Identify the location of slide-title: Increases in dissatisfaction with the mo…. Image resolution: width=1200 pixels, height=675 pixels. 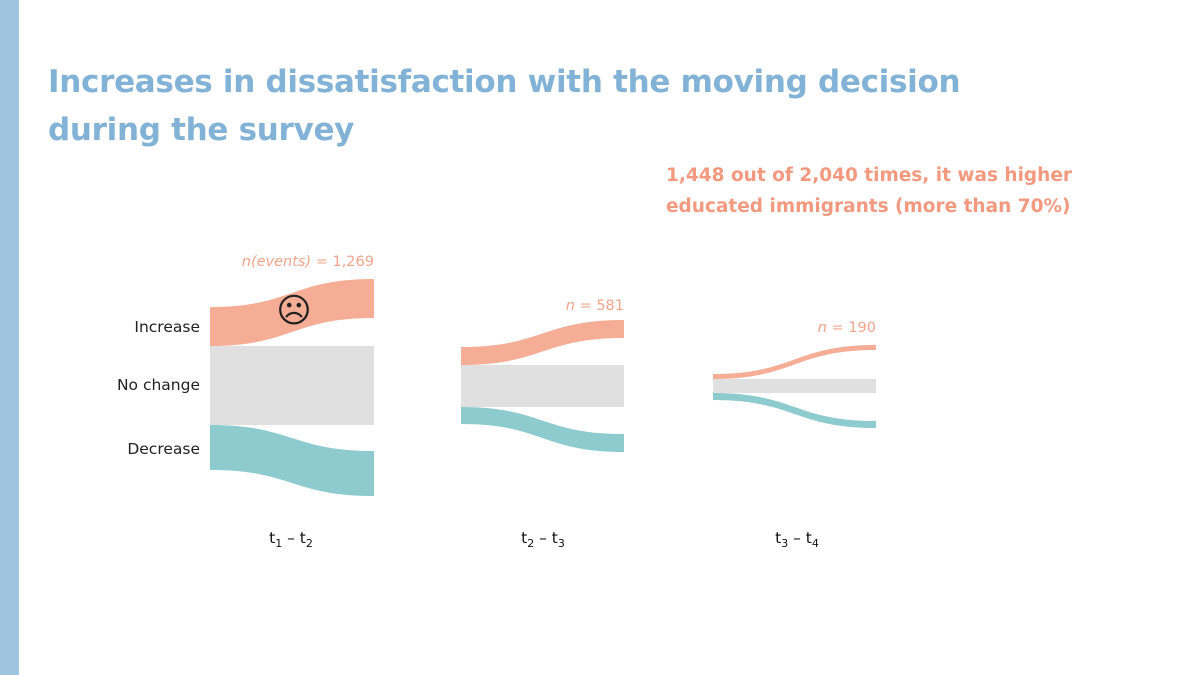
(504, 106).